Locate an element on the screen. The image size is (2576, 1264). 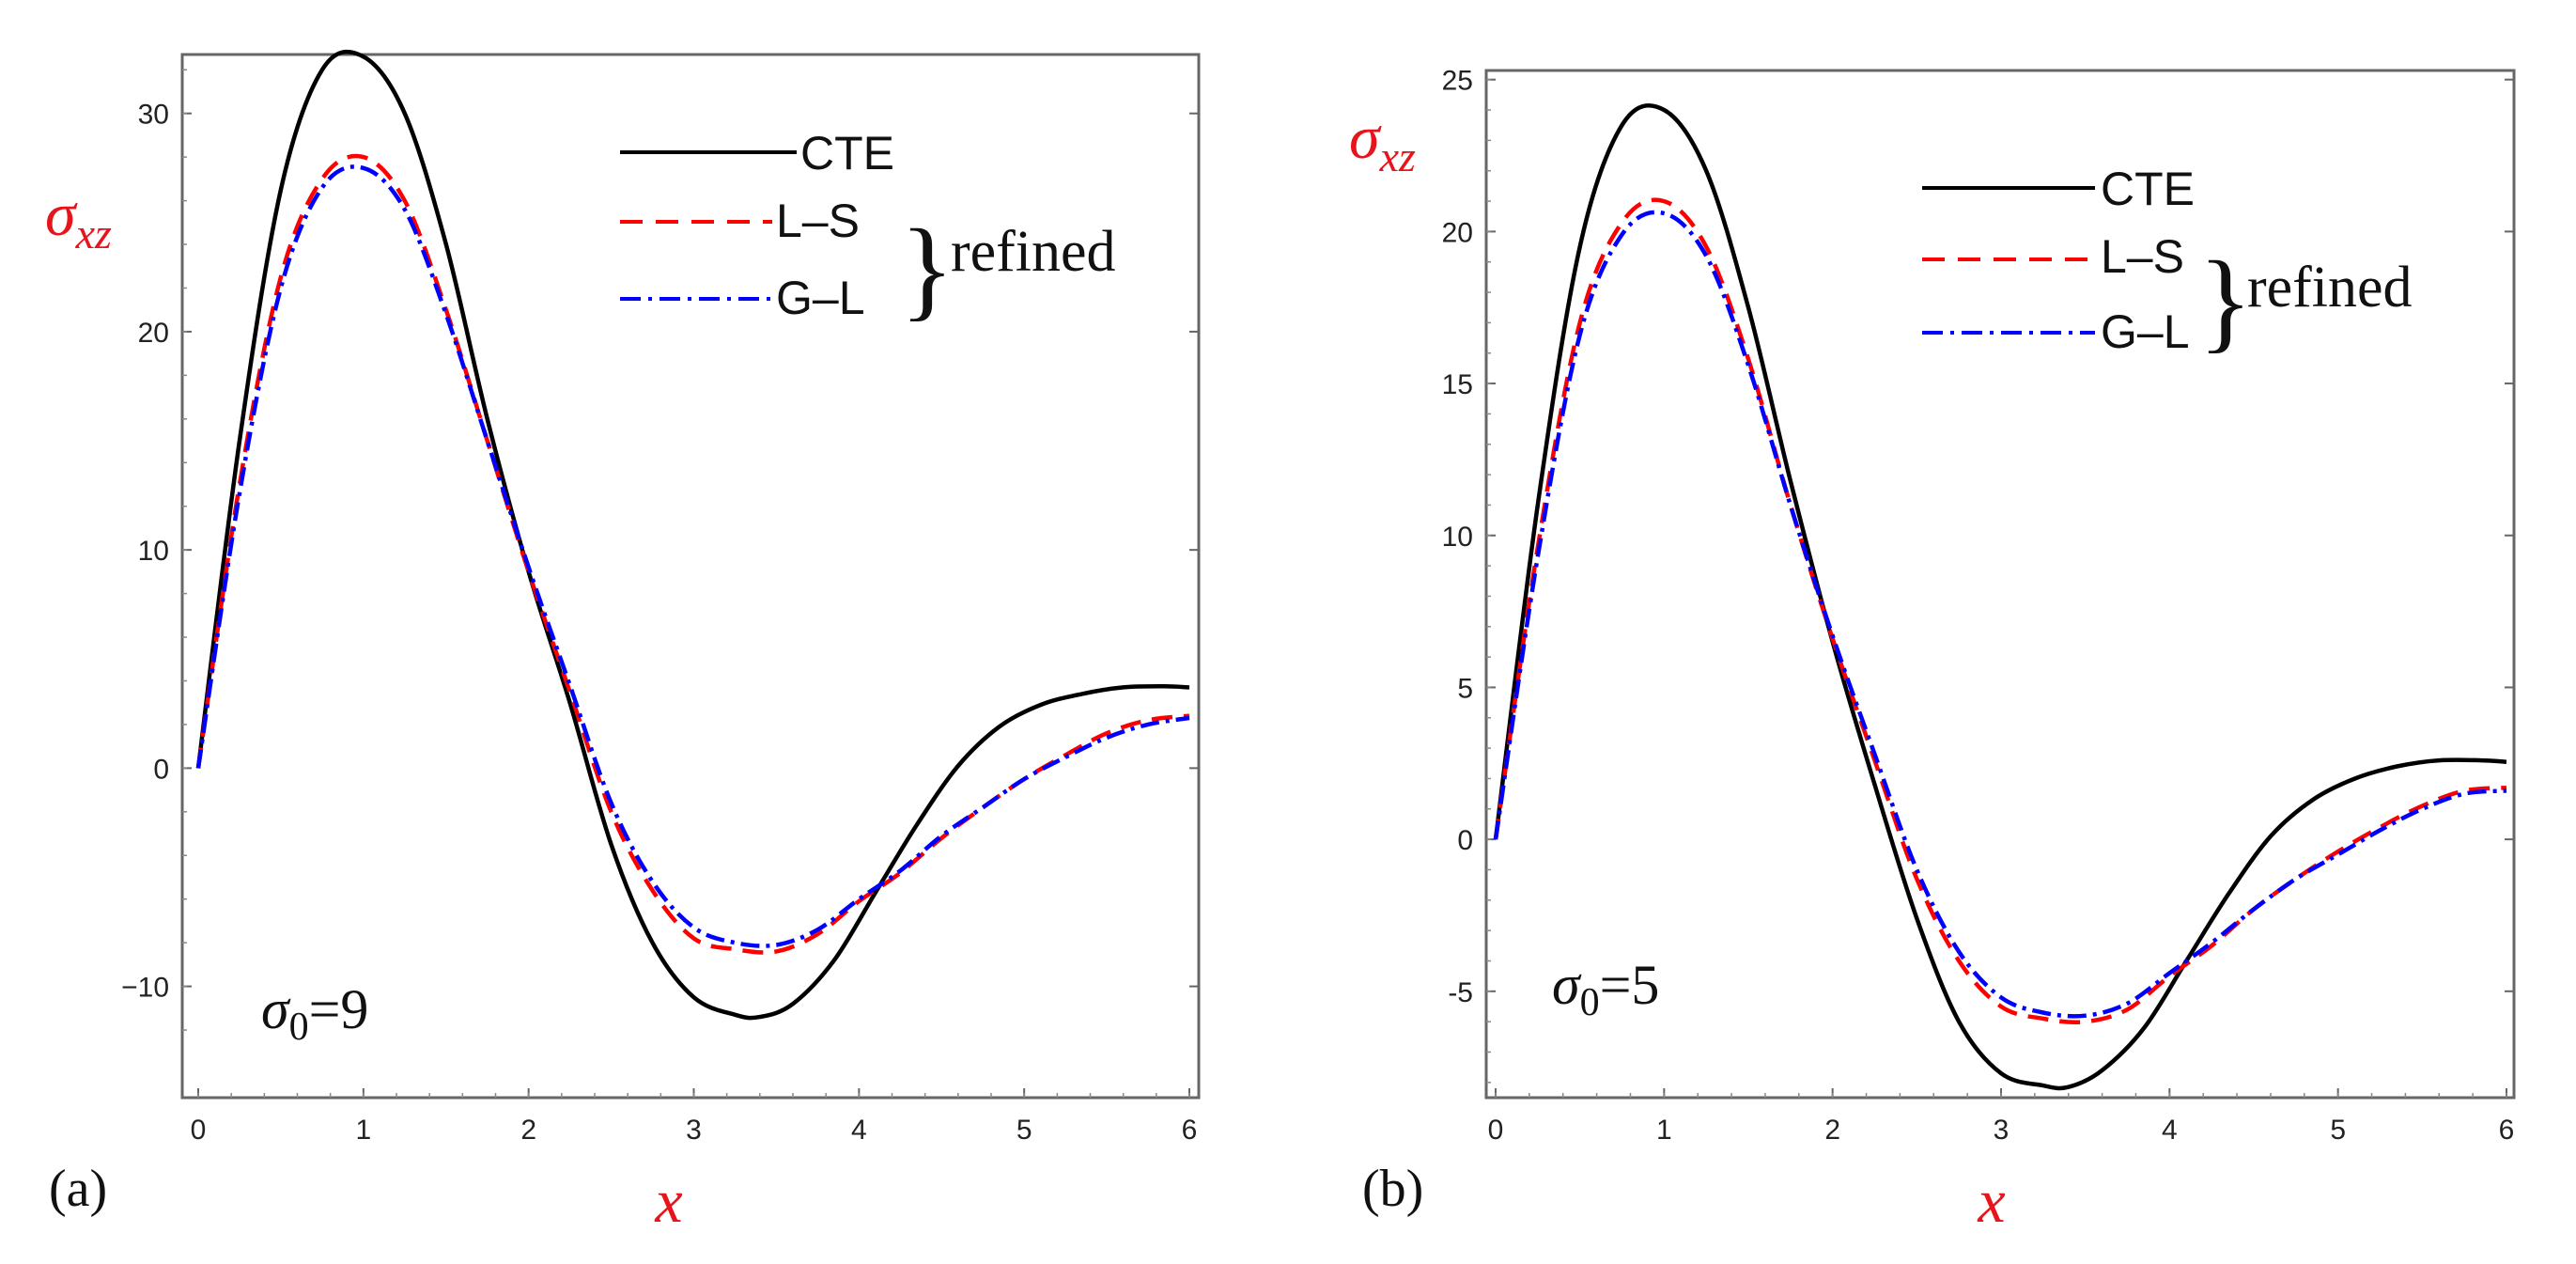
y-tick-label: 5 is located at coordinates (1465, 688).